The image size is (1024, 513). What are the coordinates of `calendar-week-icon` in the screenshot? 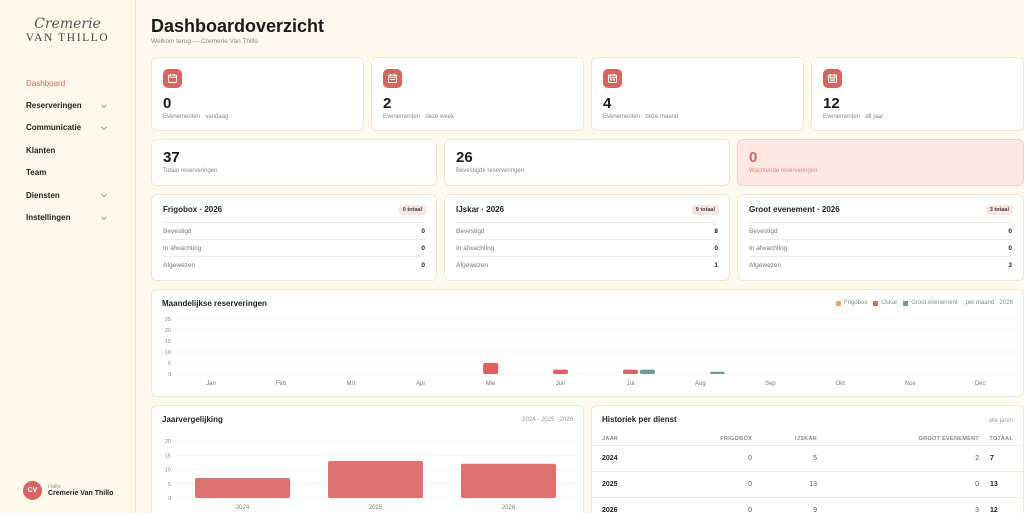 It's located at (392, 78).